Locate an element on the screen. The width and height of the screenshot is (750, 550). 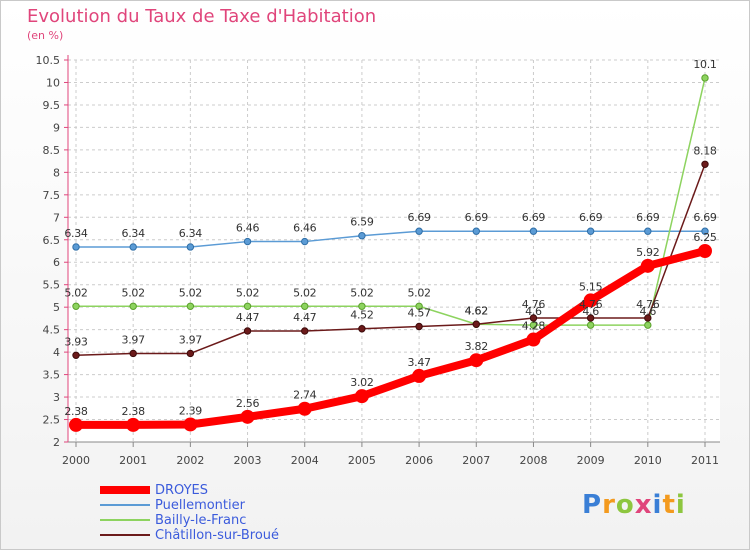
data-label: 6.25 is located at coordinates (705, 237).